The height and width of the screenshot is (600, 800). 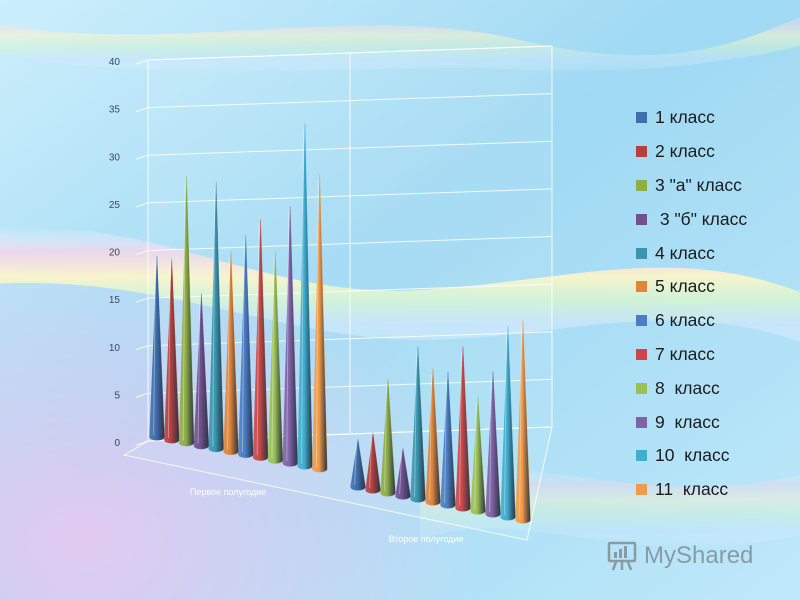 What do you see at coordinates (115, 300) in the screenshot?
I see `y-tick-label: 15` at bounding box center [115, 300].